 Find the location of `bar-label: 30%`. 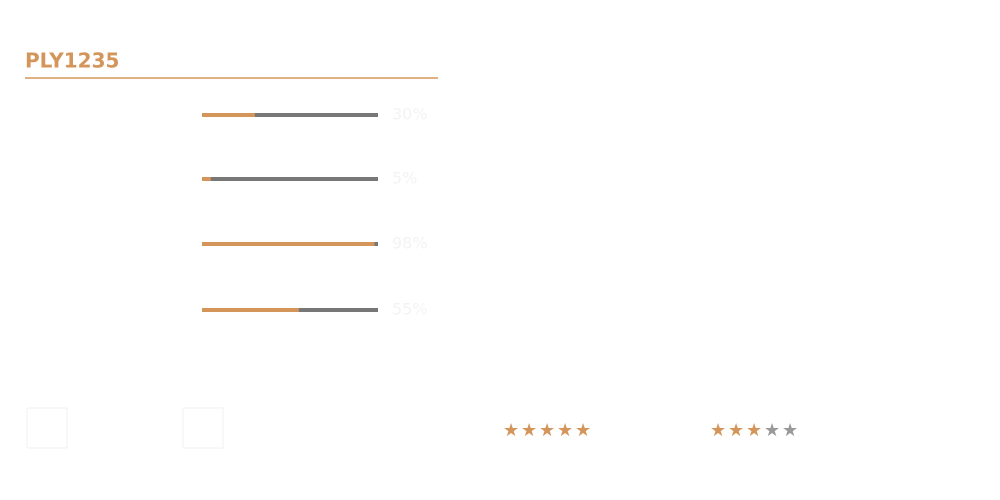

bar-label: 30% is located at coordinates (410, 114).